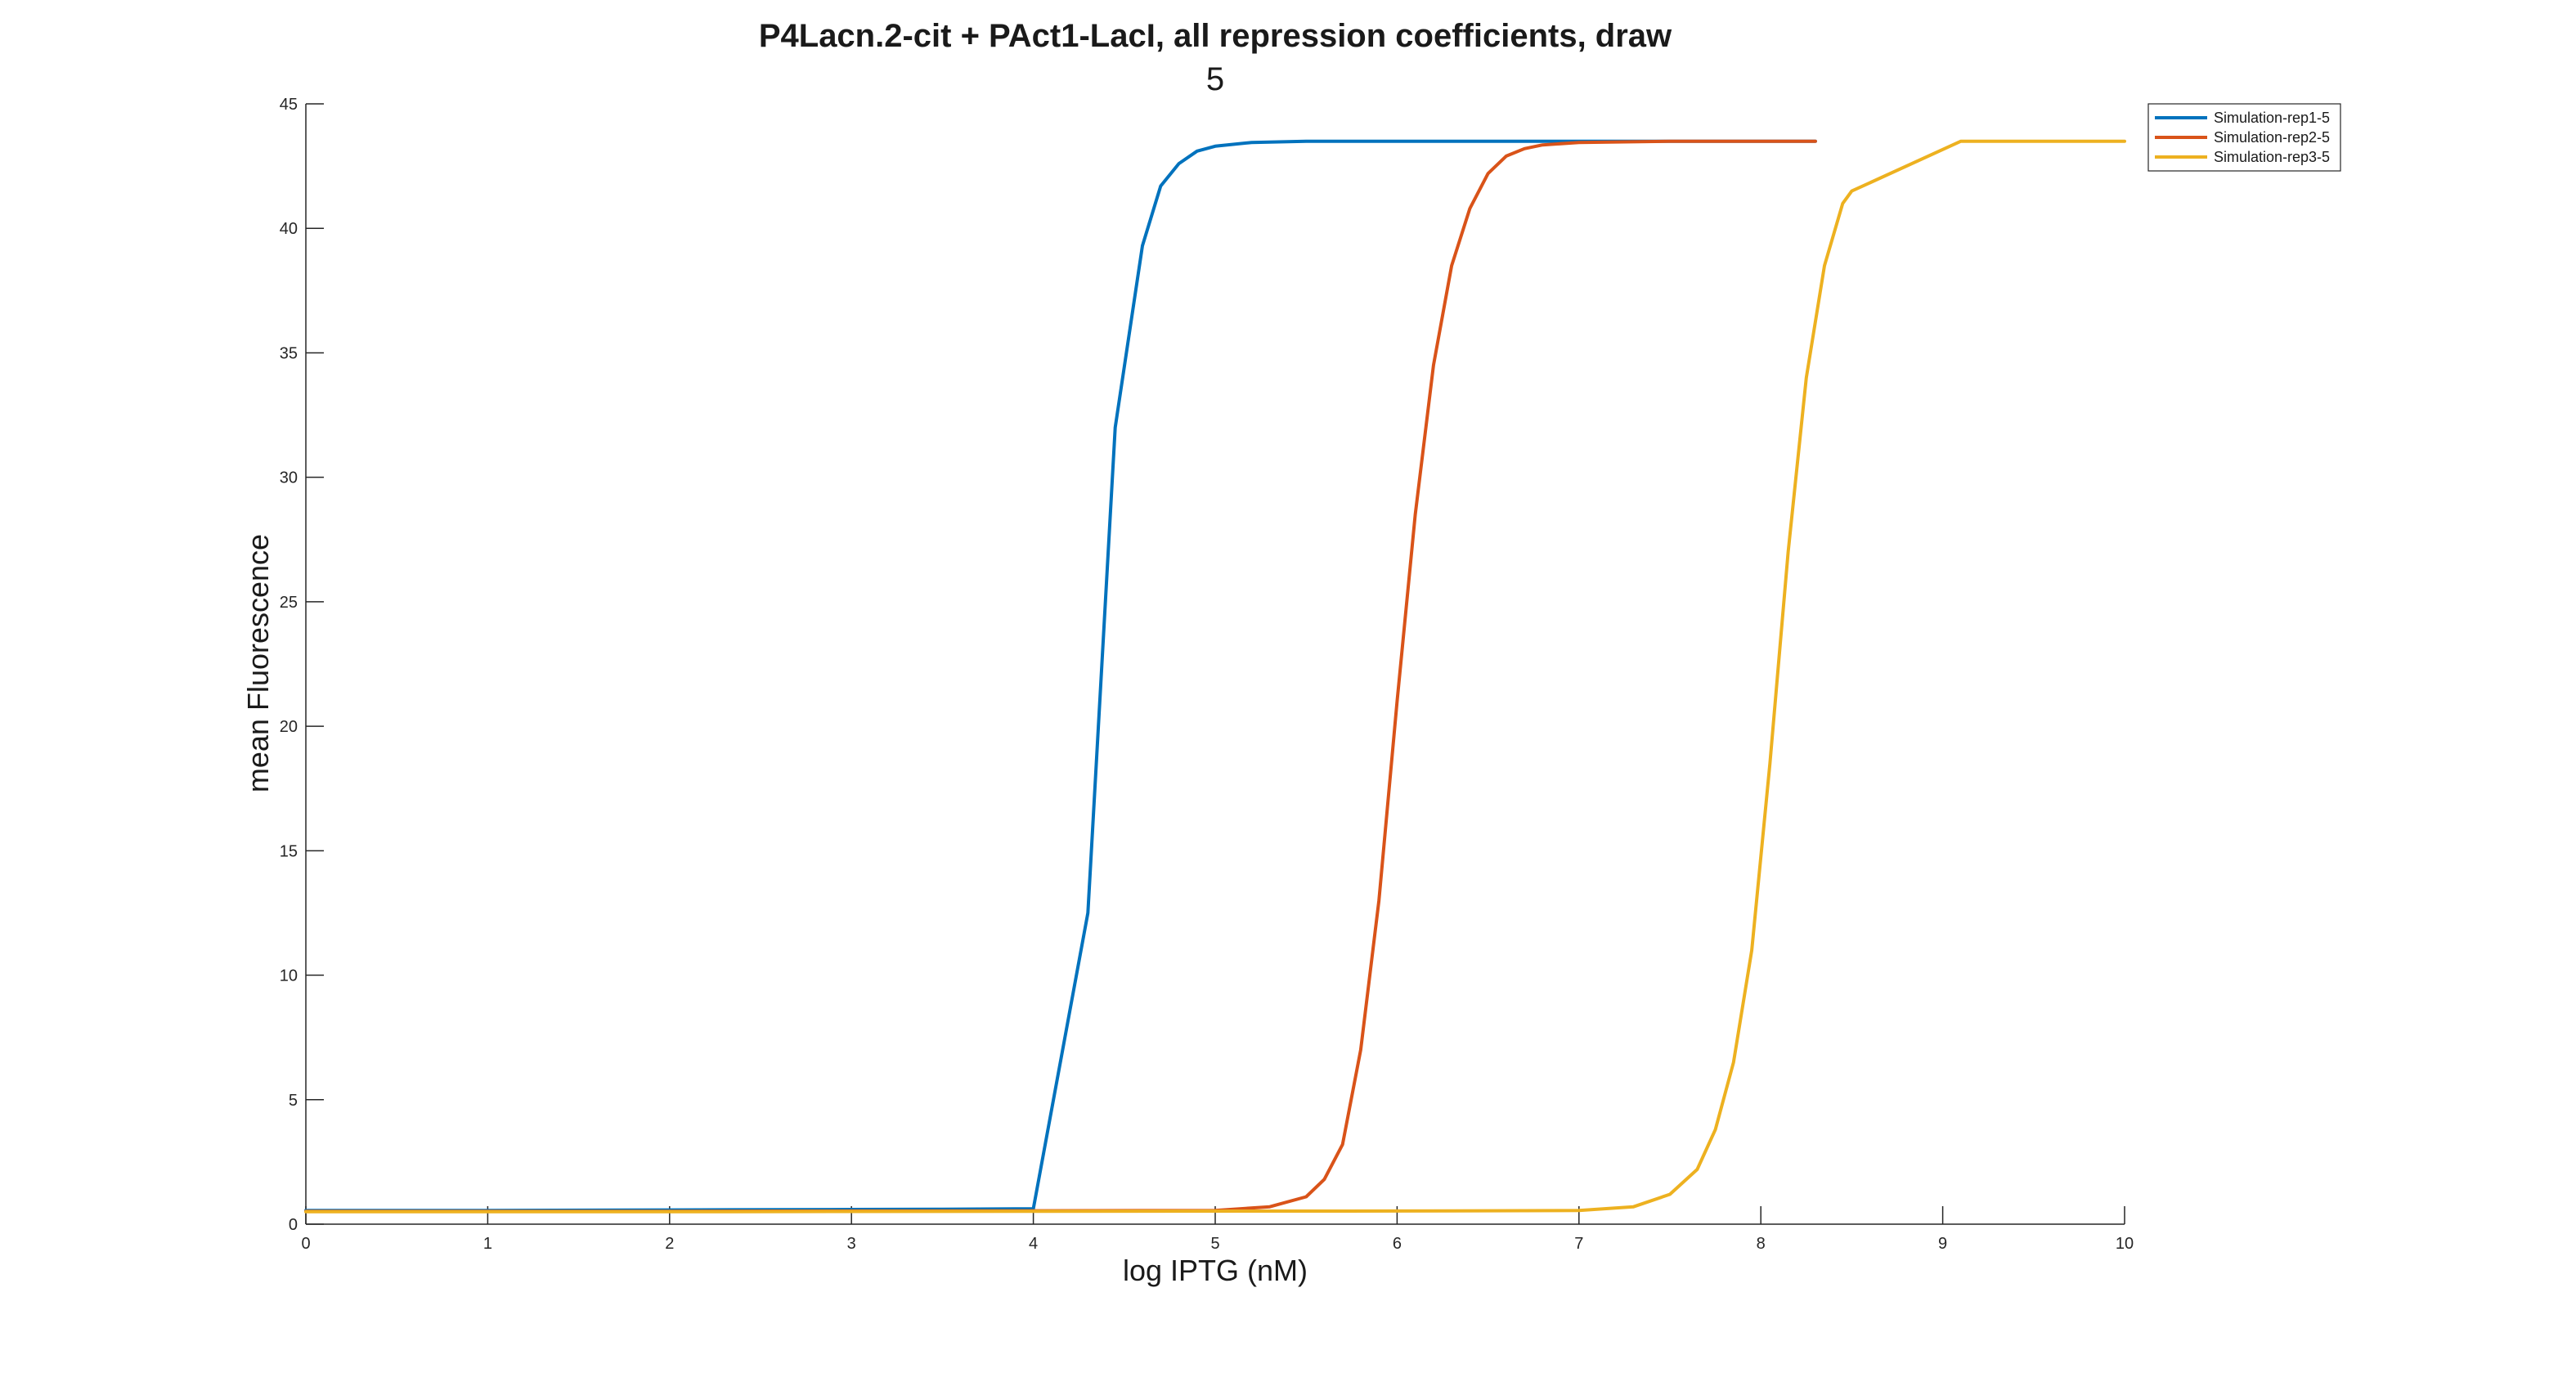  Describe the element at coordinates (1761, 1244) in the screenshot. I see `x-tick-label: 8` at that location.